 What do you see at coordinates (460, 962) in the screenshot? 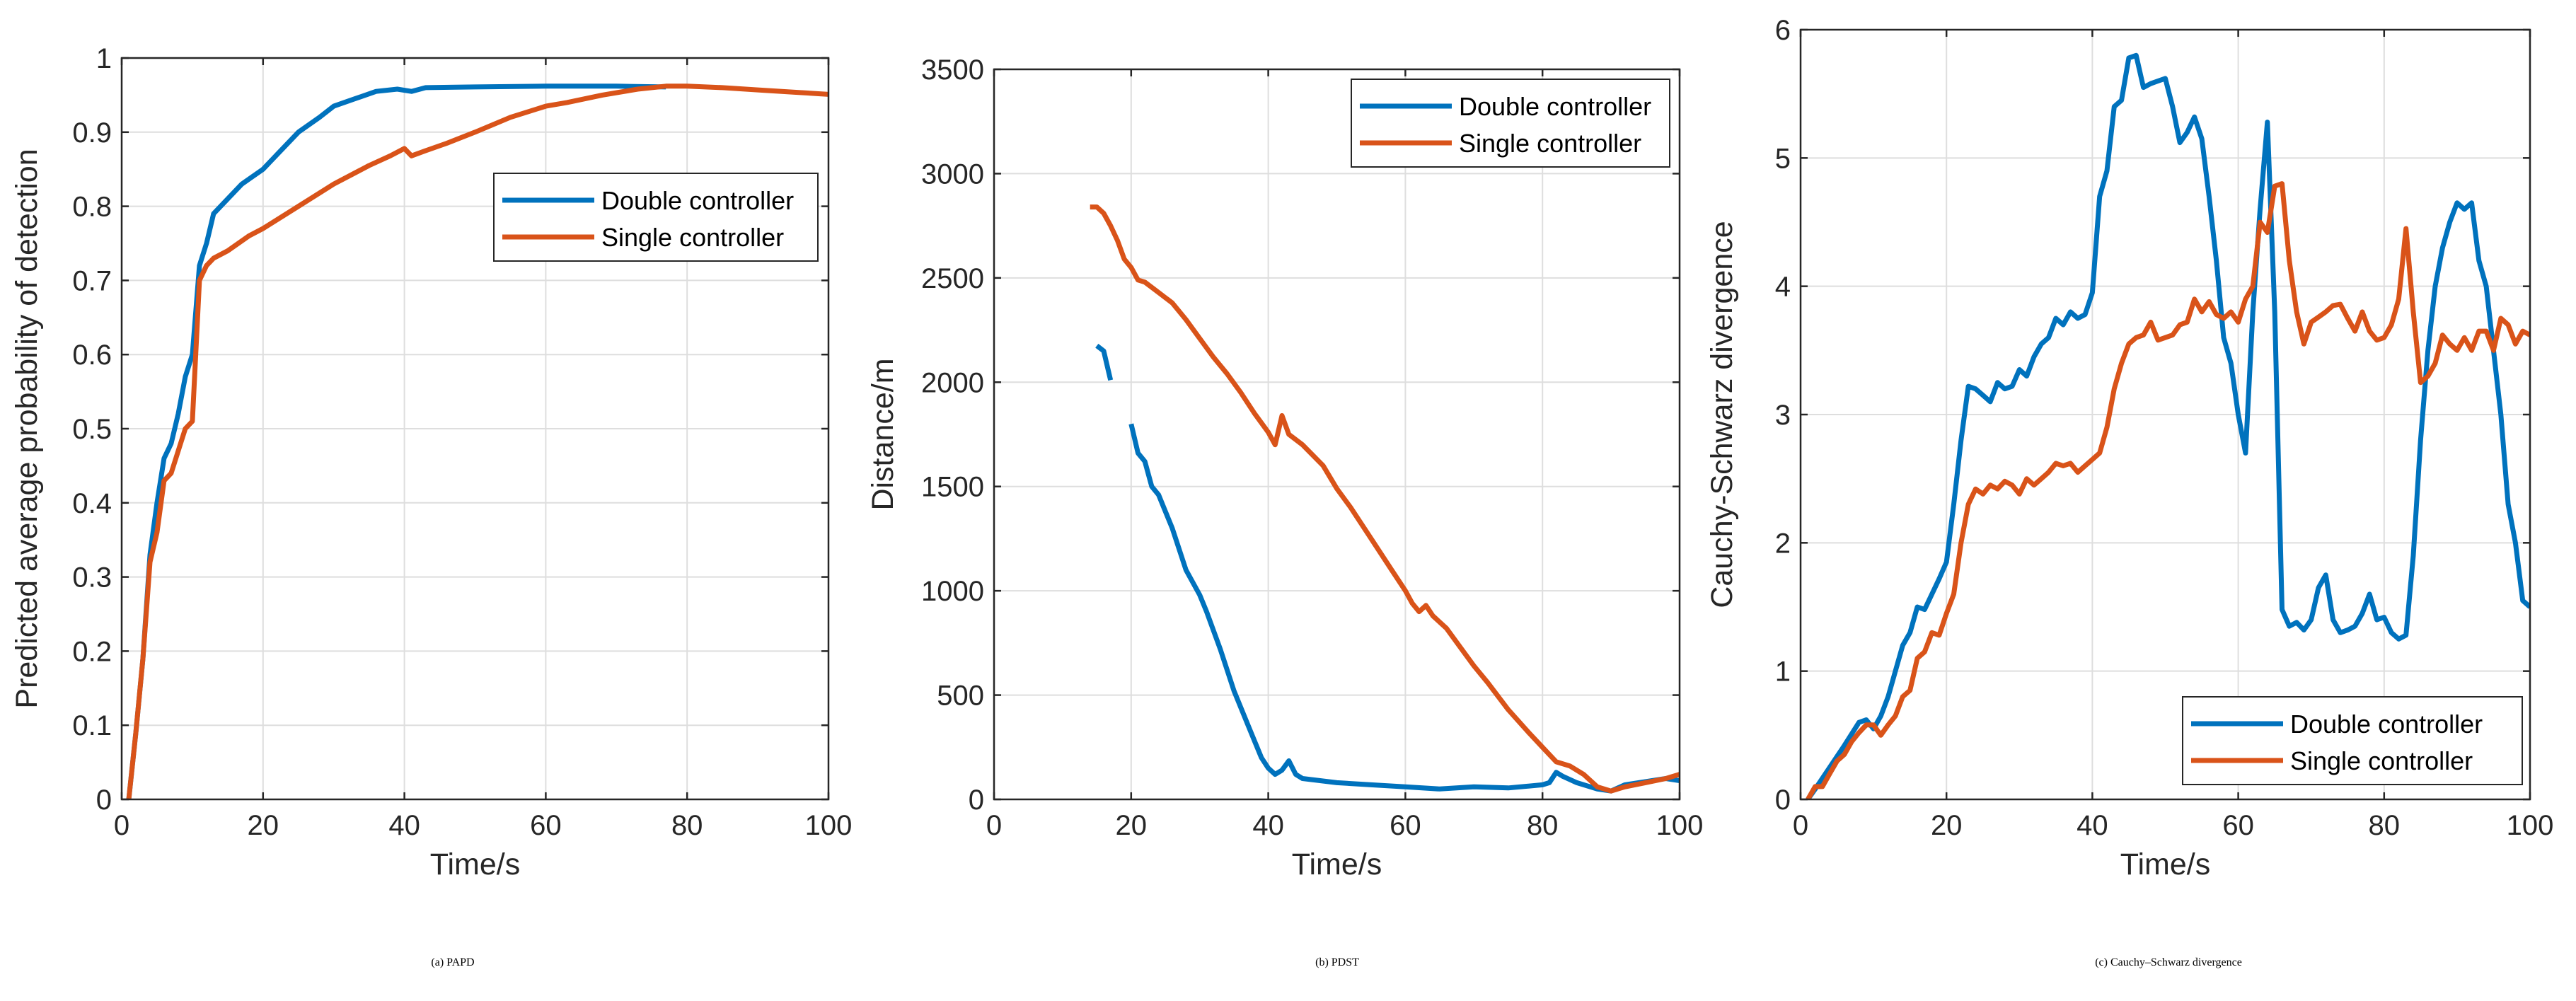
I see `caption-text: PAPD` at bounding box center [460, 962].